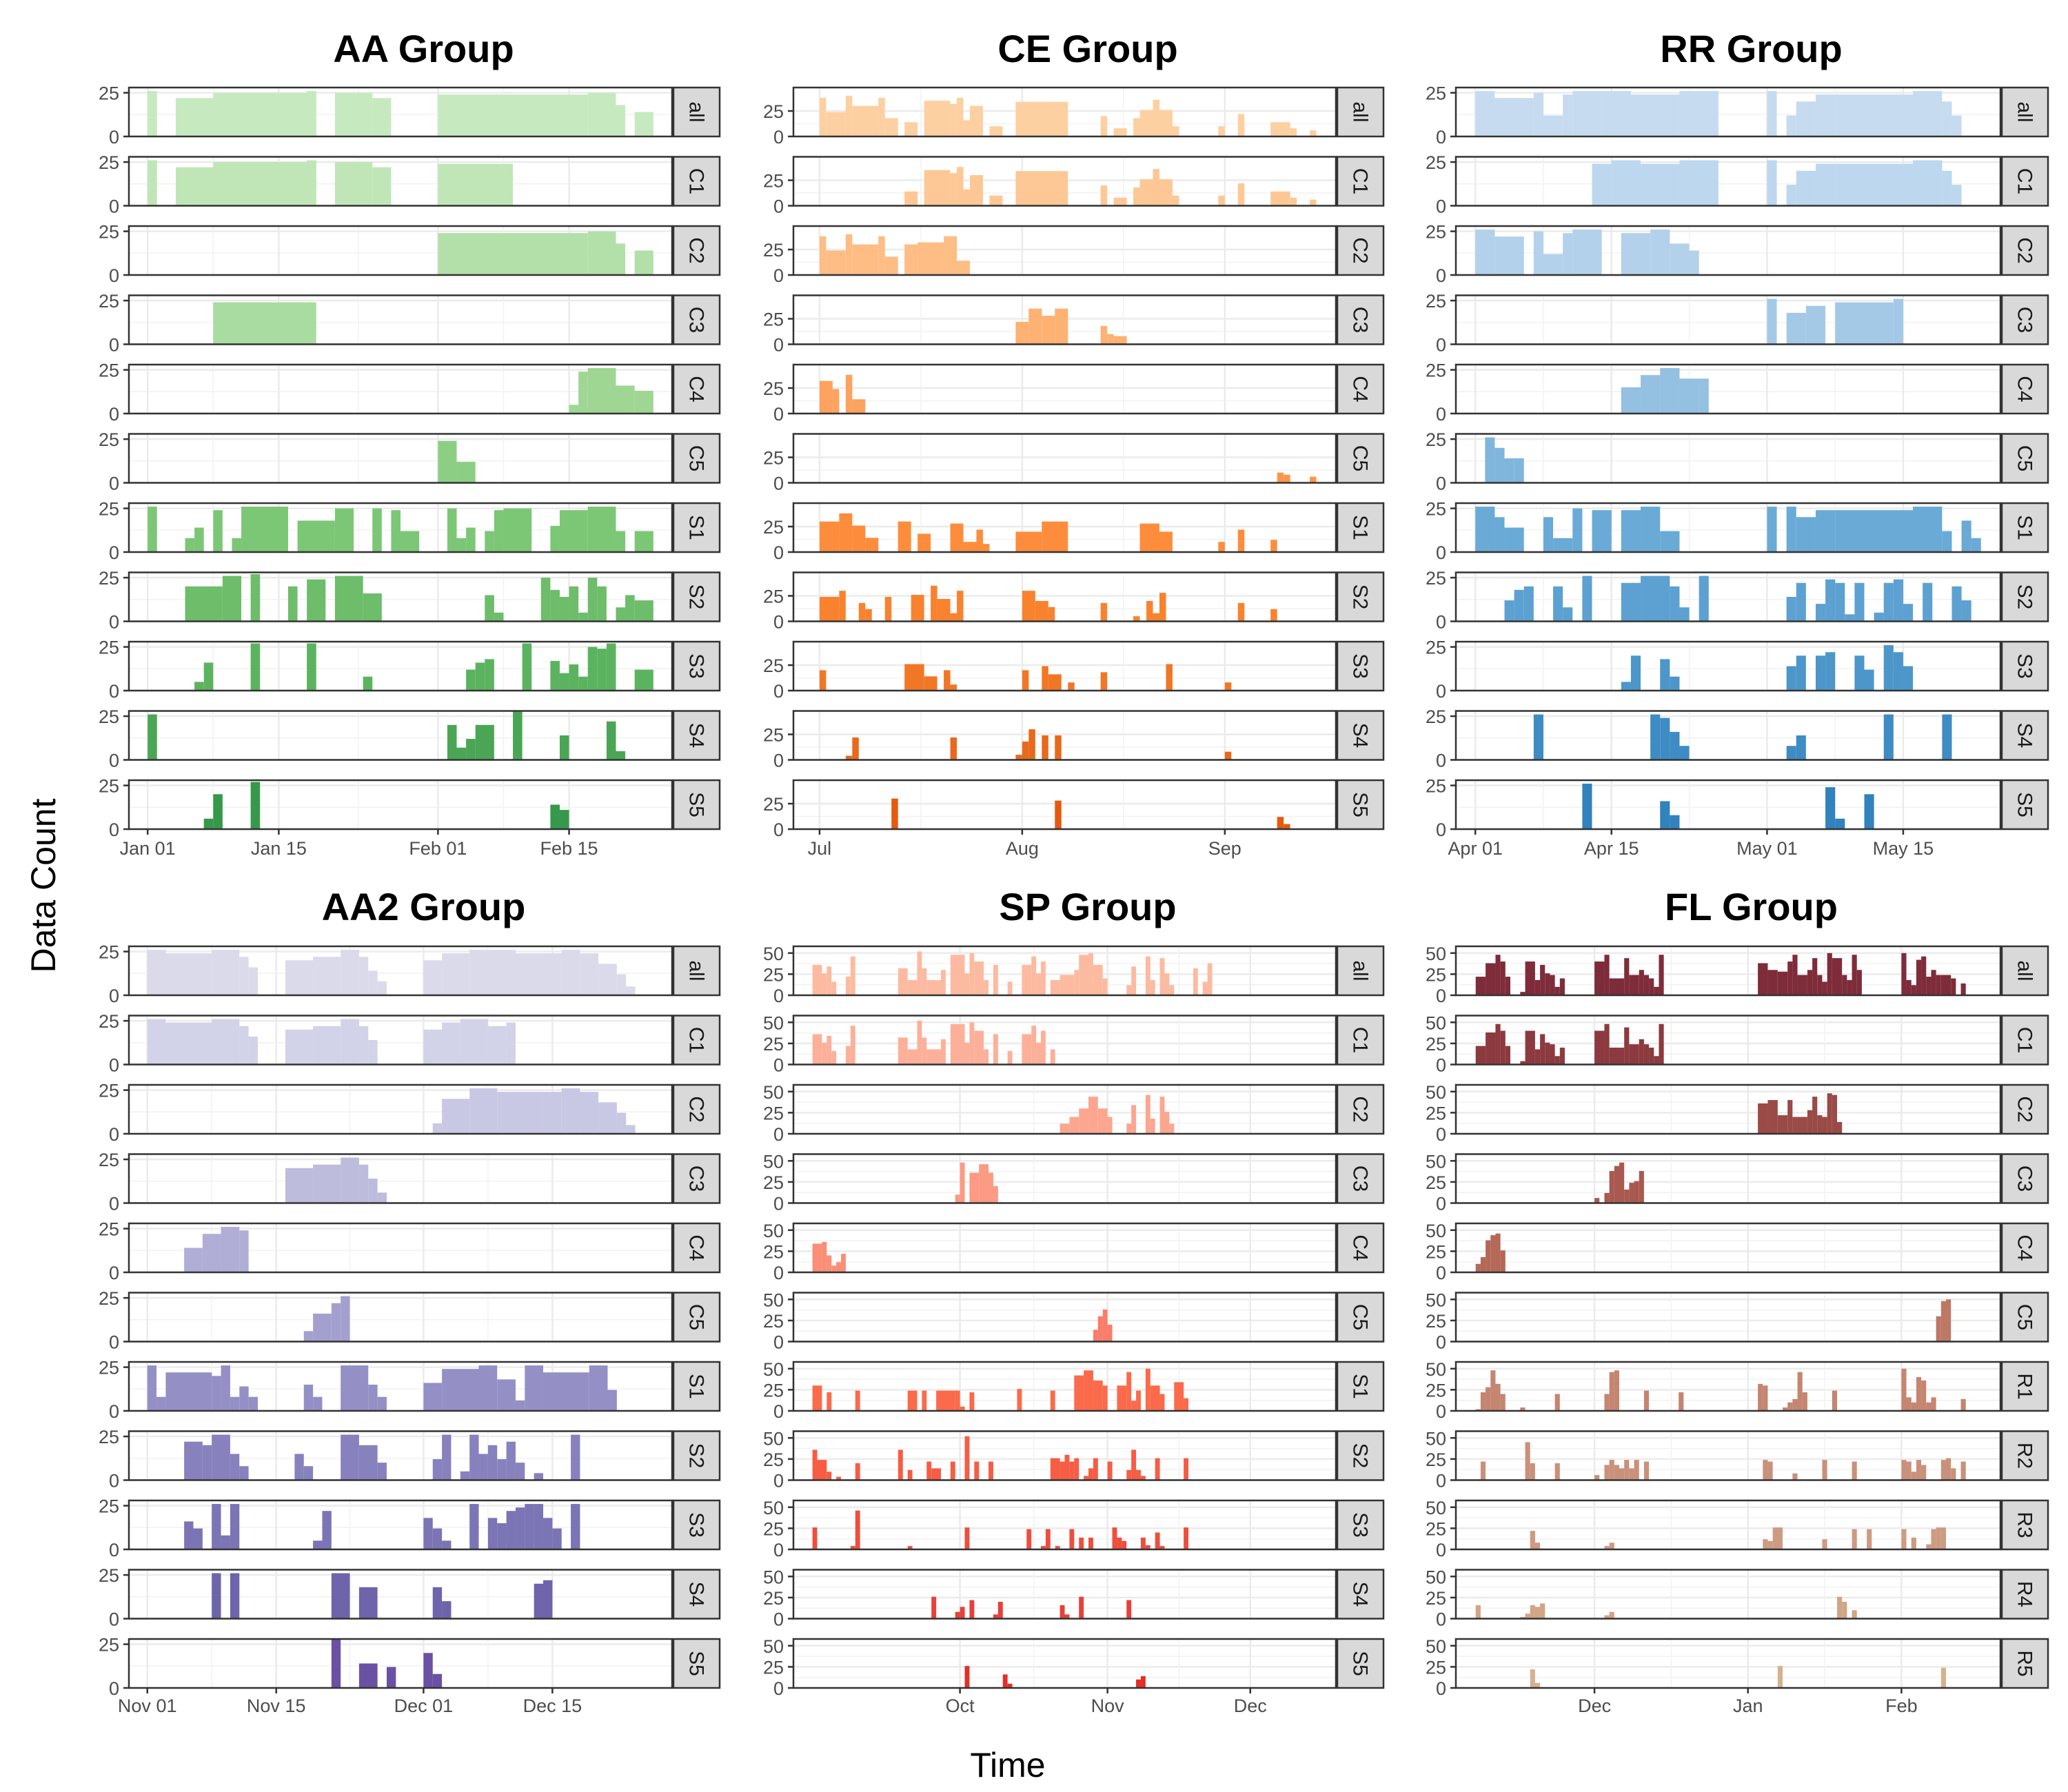 The image size is (2068, 1792). Describe the element at coordinates (696, 666) in the screenshot. I see `facet-strip-label: S3` at that location.